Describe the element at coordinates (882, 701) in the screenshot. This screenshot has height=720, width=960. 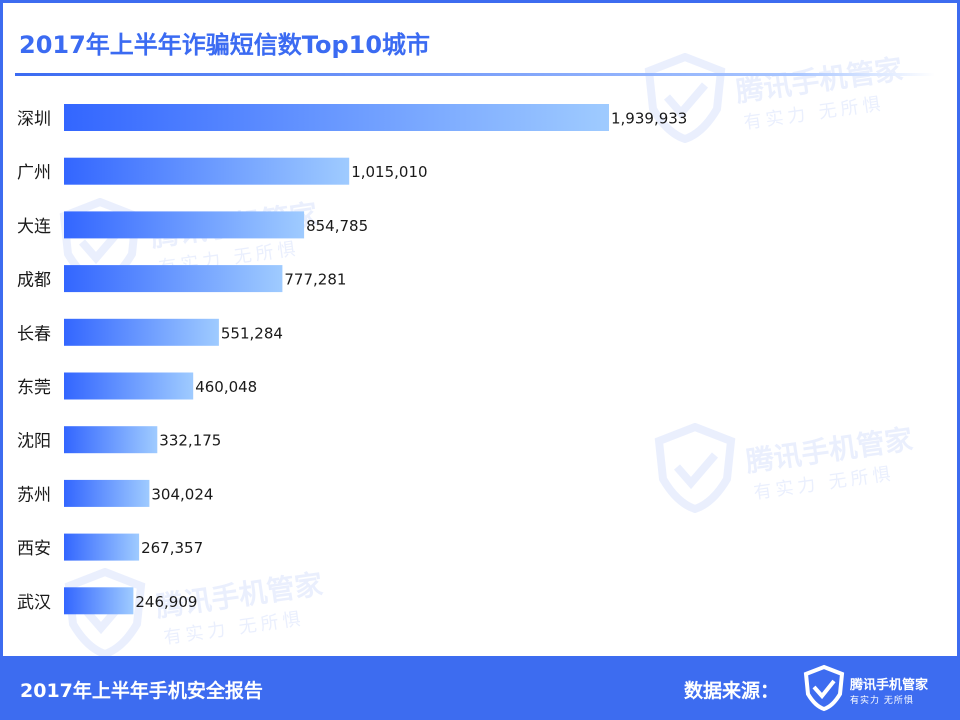
I see `footer-slogan: 有实力 无所惧` at that location.